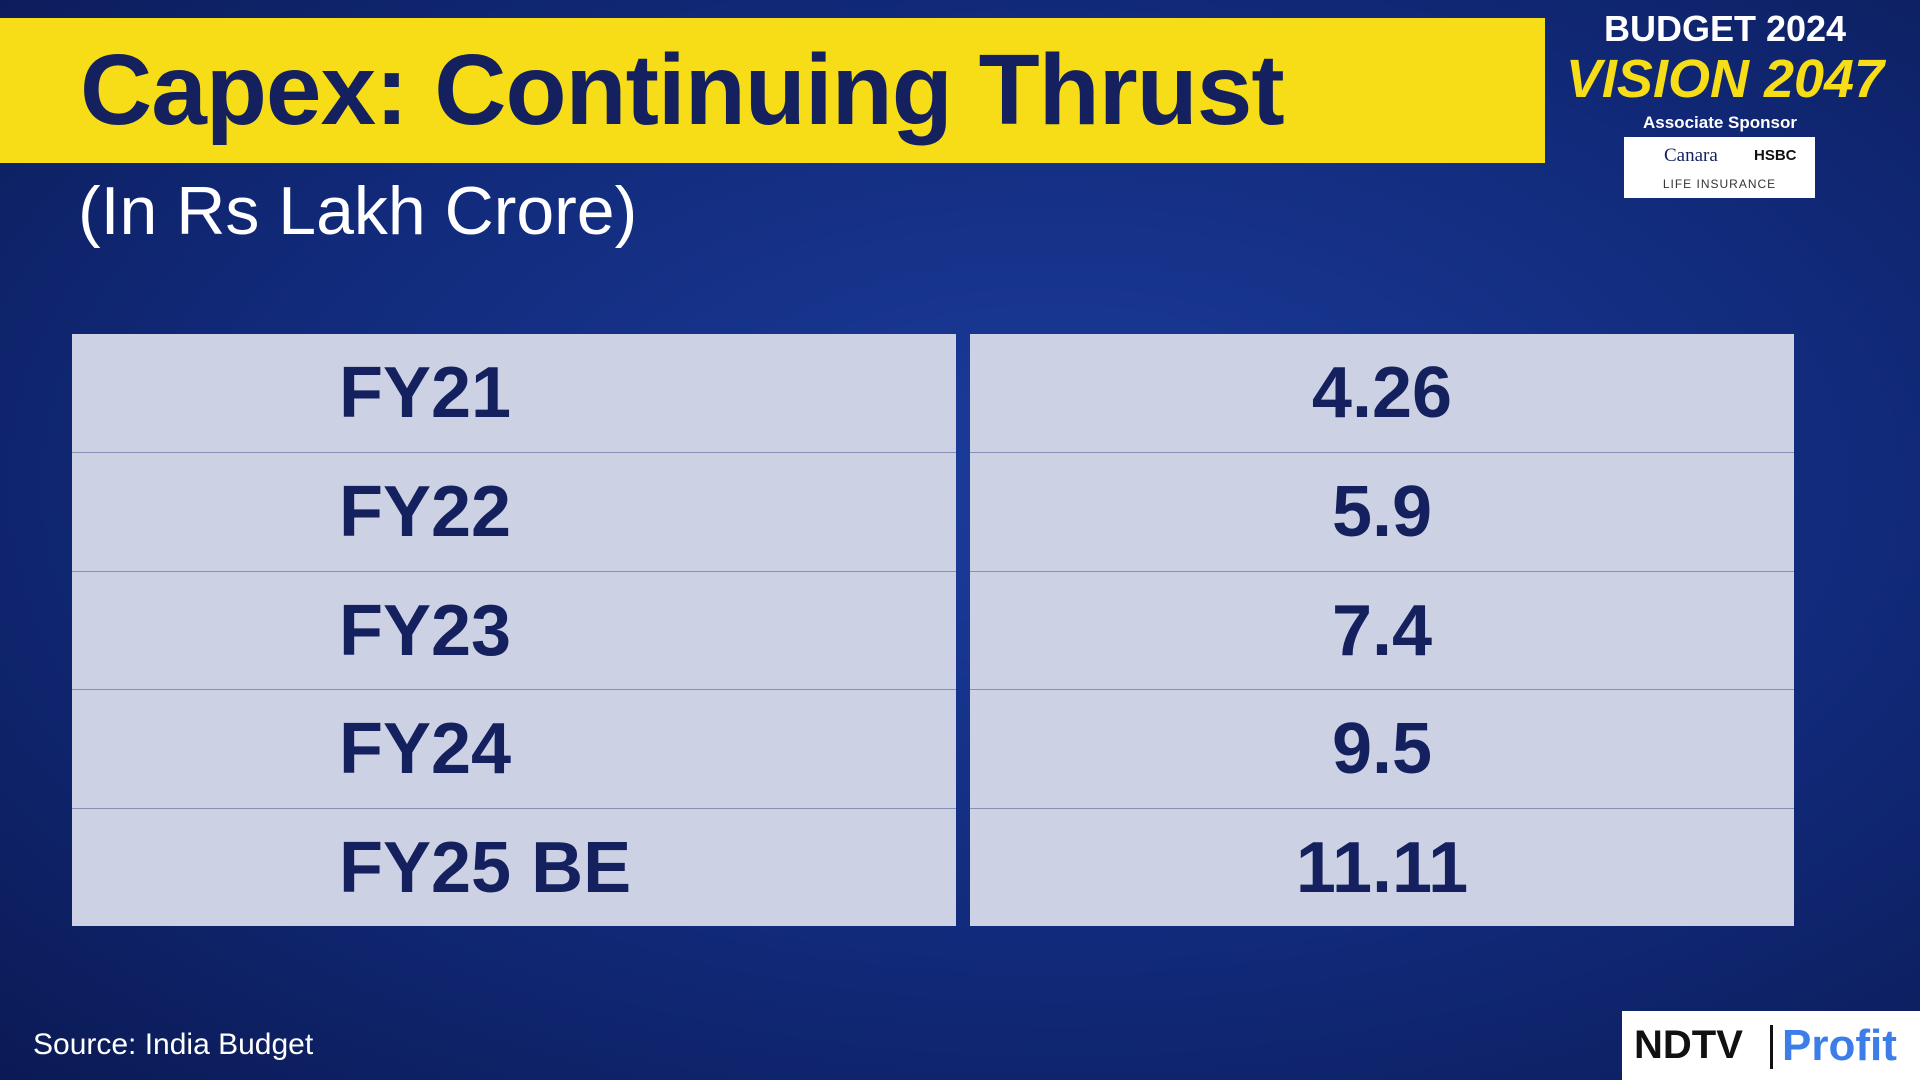  What do you see at coordinates (425, 393) in the screenshot?
I see `row-label: FY21` at bounding box center [425, 393].